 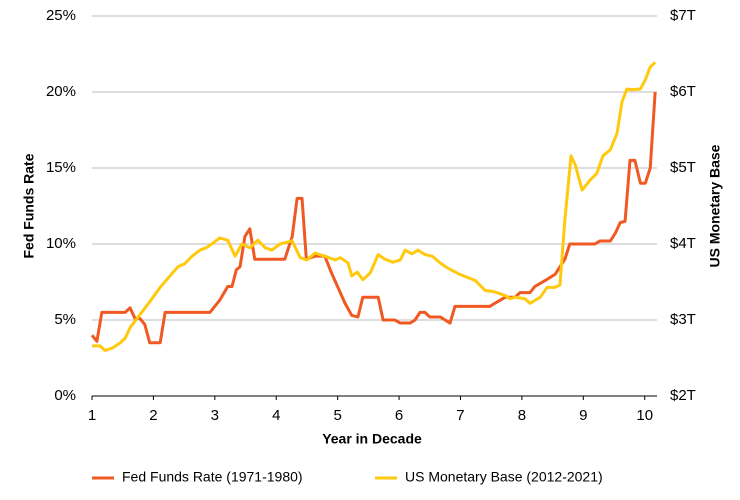 I want to click on y2-tick-label: $7T, so click(x=683, y=15).